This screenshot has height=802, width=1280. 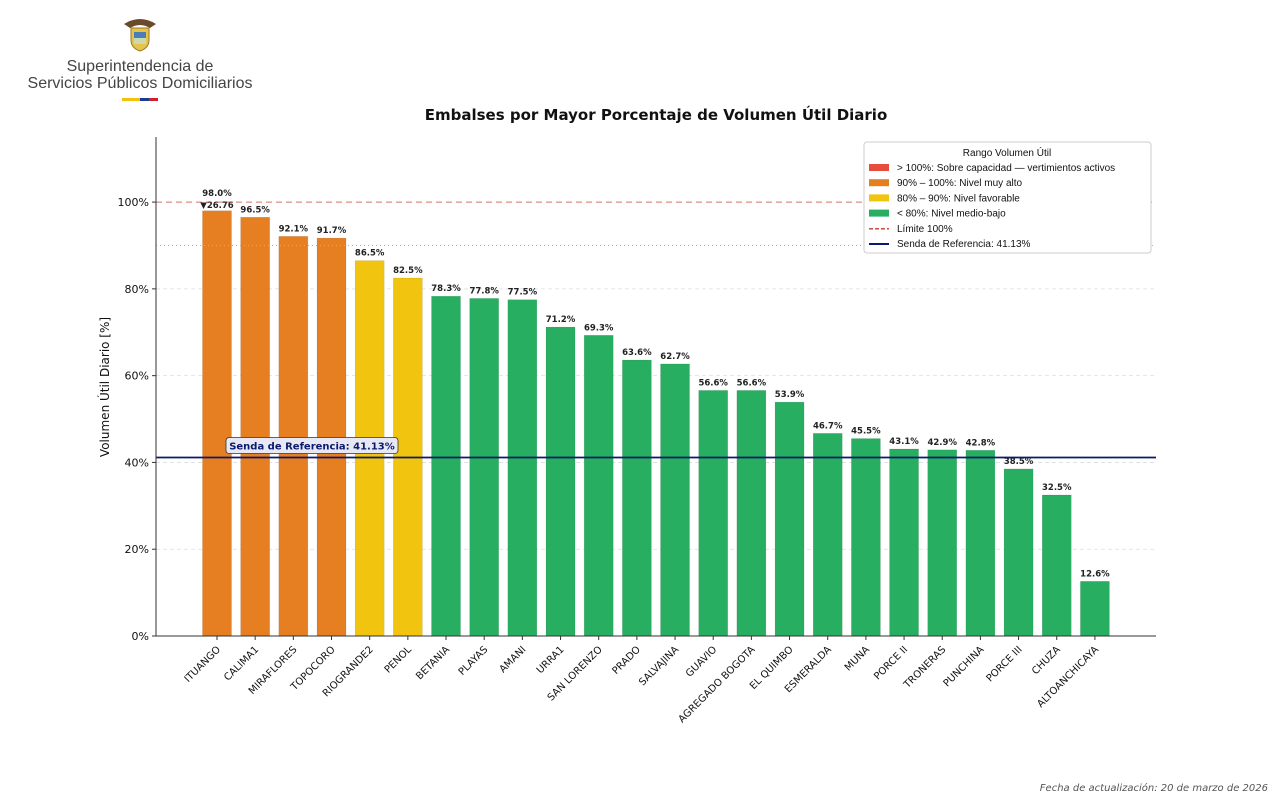 What do you see at coordinates (675, 357) in the screenshot?
I see `data-label: 62.7%` at bounding box center [675, 357].